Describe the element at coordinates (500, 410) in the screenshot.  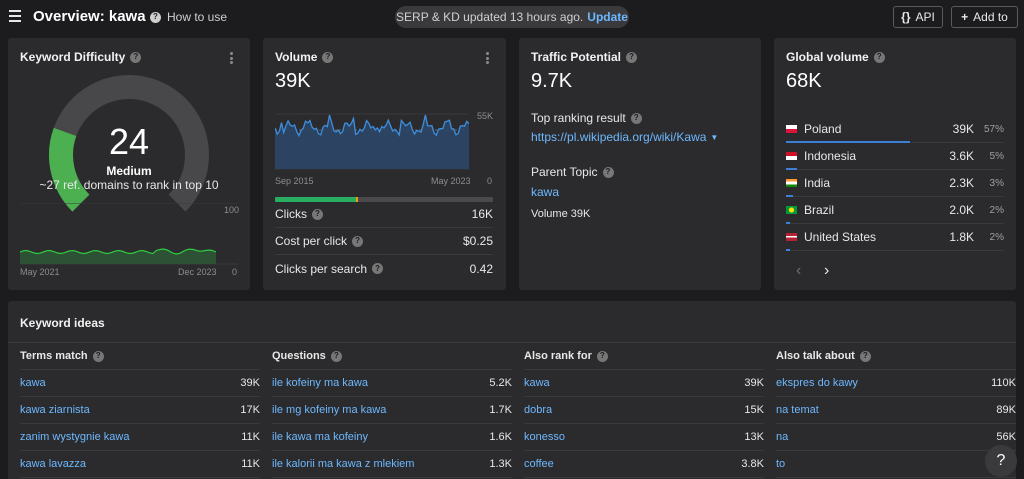
I see `keyword-idea-volume: 1.7K` at that location.